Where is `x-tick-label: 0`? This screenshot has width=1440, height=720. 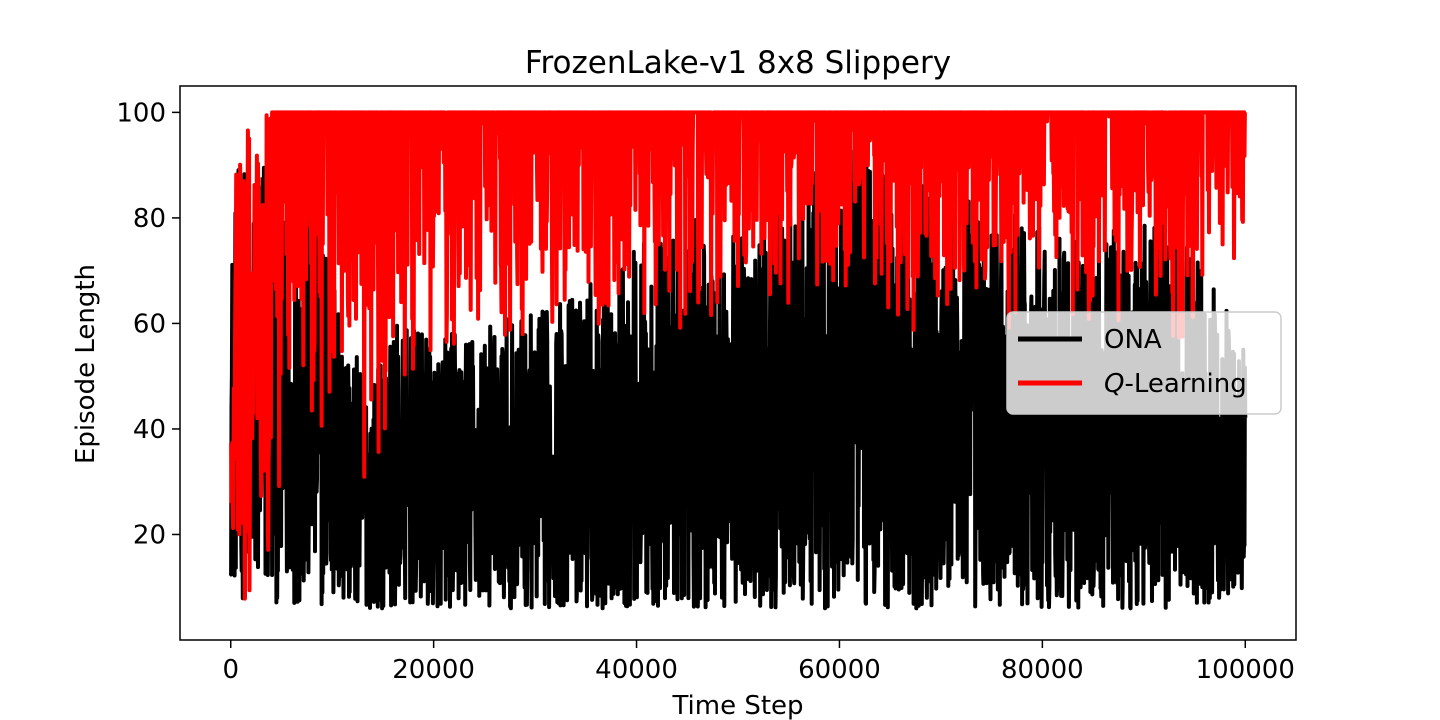 x-tick-label: 0 is located at coordinates (230, 670).